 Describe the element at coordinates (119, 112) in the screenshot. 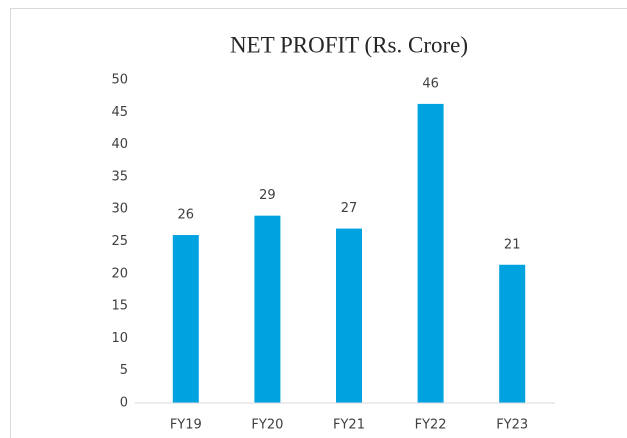

I see `y-tick-label: 45` at that location.